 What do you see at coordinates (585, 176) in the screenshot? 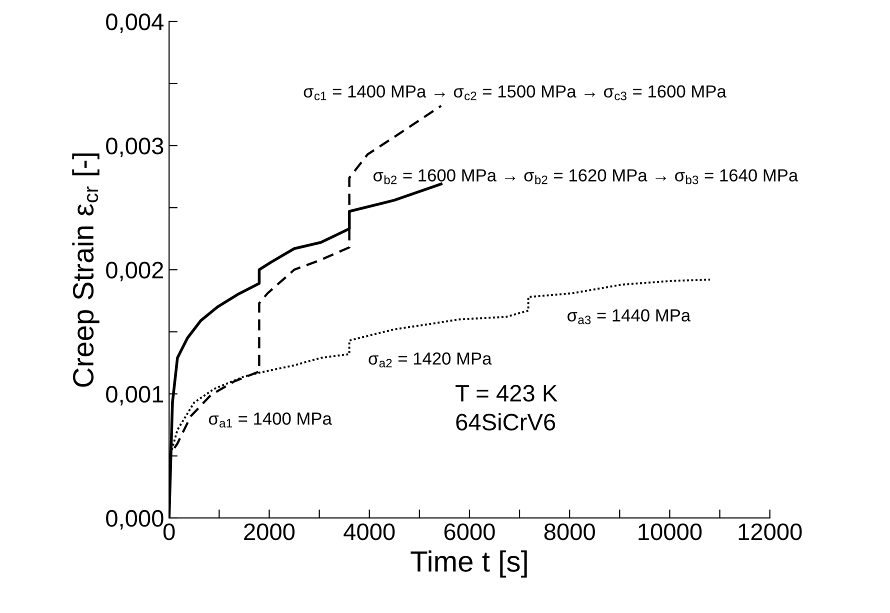
I see `annotation: σ$_{b2}$ = 1600 MPa → σ$_{b2}$ = 1620 MPa → σ$_{b3}$ = 1640 MPa` at bounding box center [585, 176].